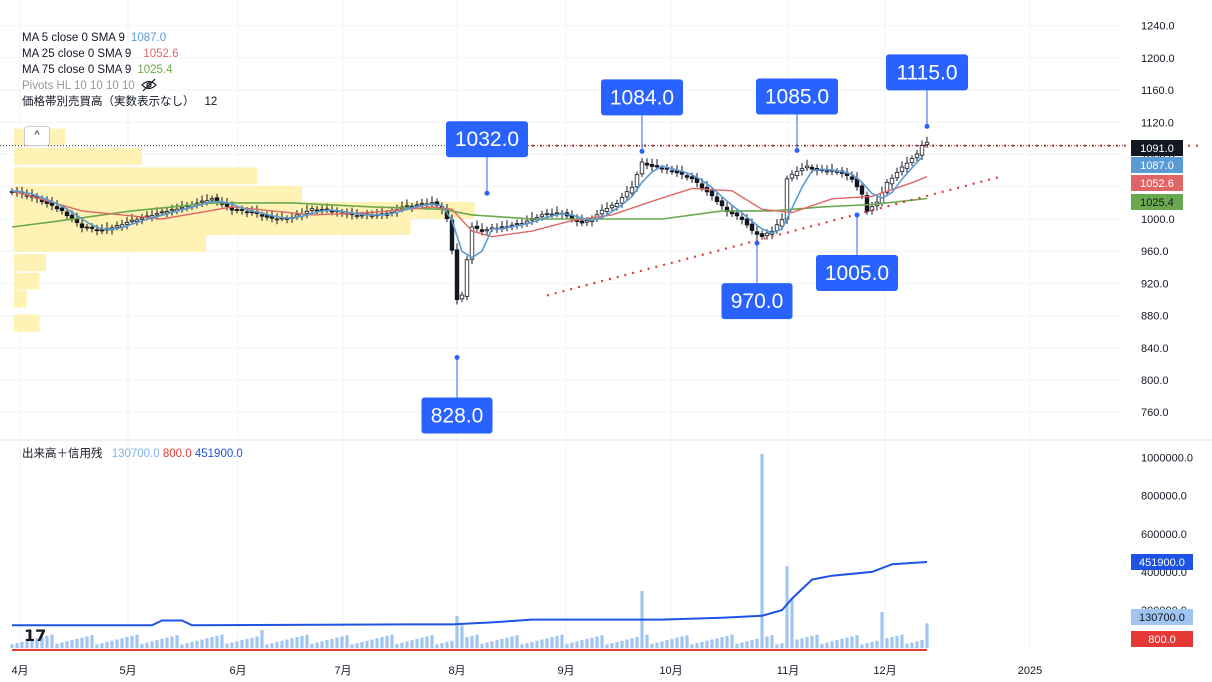 This screenshot has height=682, width=1212. What do you see at coordinates (342, 671) in the screenshot?
I see `month-tick-label: 7月` at bounding box center [342, 671].